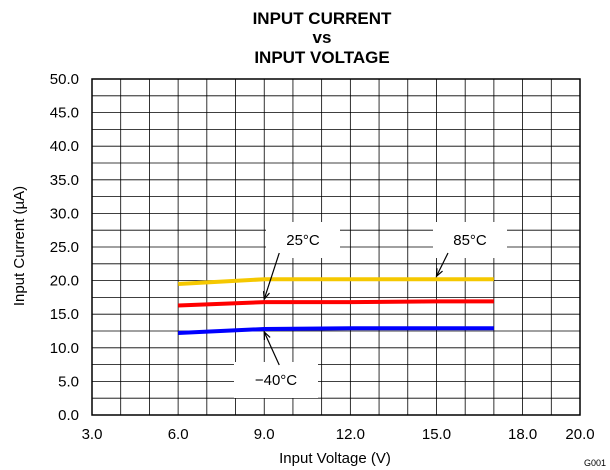  I want to click on y-tick-label: 0.0, so click(68, 415).